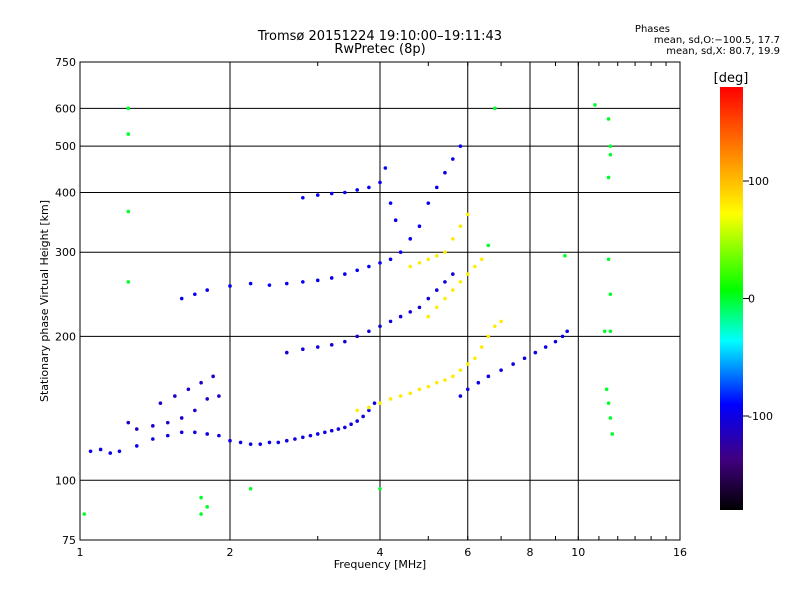 This screenshot has height=600, width=800. Describe the element at coordinates (65, 252) in the screenshot. I see `y-tick-label: 300` at that location.